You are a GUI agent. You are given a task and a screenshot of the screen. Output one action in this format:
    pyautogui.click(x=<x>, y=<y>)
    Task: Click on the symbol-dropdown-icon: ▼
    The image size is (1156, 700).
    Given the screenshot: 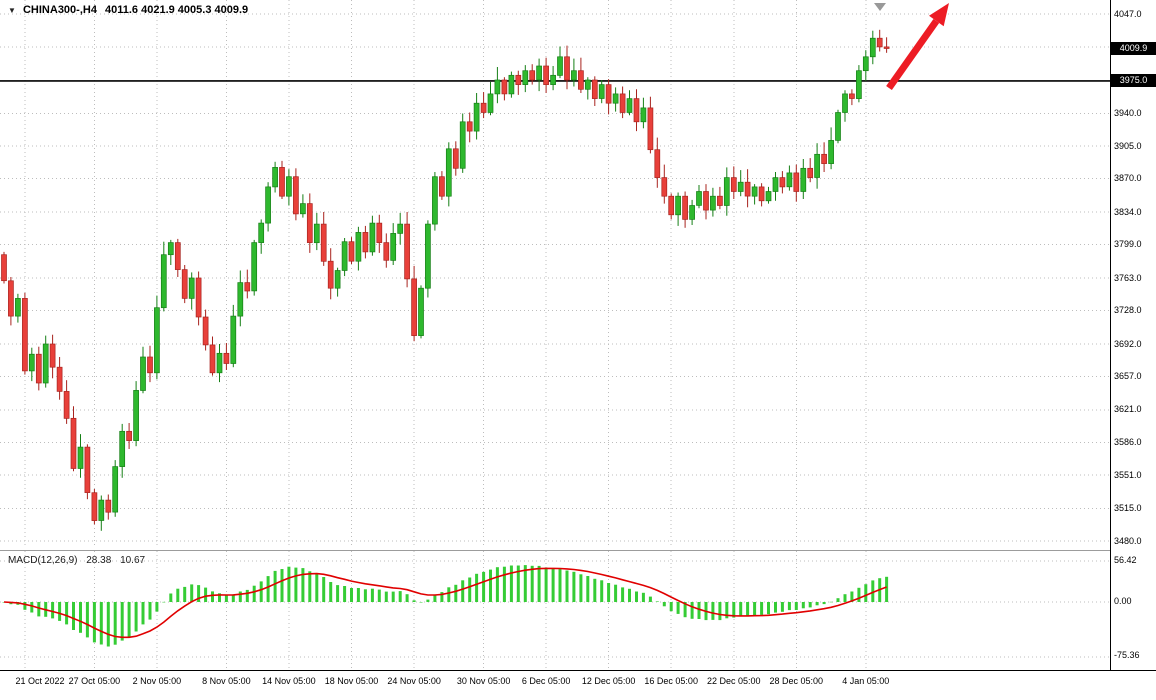 What is the action you would take?
    pyautogui.click(x=12, y=10)
    